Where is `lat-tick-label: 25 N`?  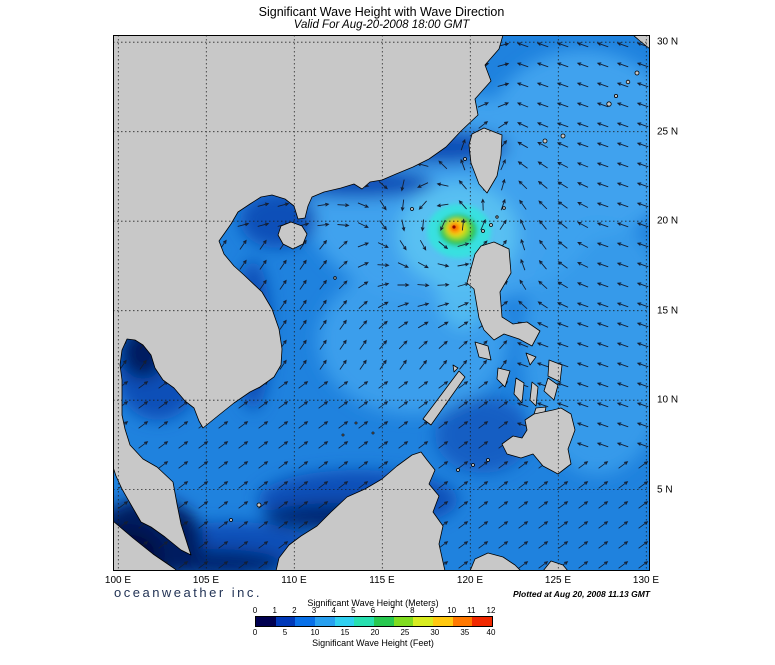 lat-tick-label: 25 N is located at coordinates (668, 132).